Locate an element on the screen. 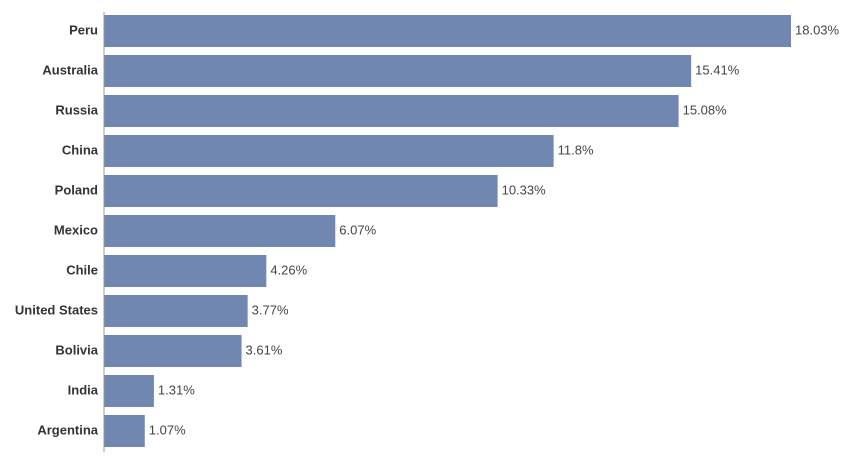  value-label: 1.07% is located at coordinates (167, 429).